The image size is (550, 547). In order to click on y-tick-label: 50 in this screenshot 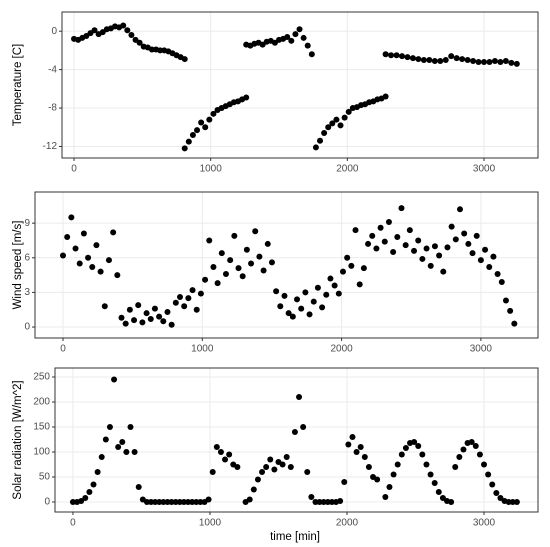, I will do `click(45, 477)`.